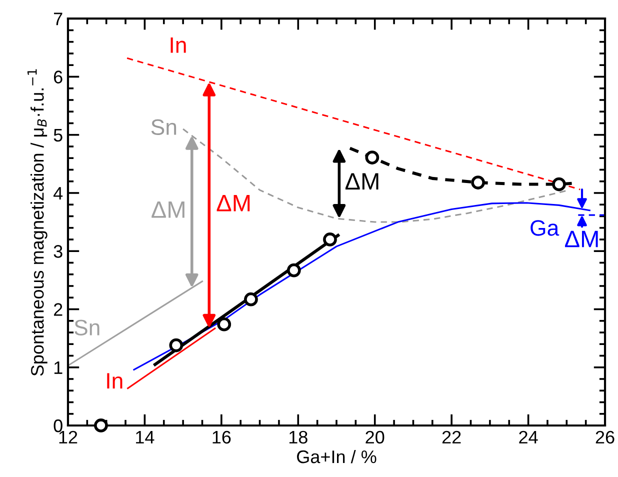 This screenshot has width=618, height=477. Describe the element at coordinates (545, 228) in the screenshot. I see `series-label: Ga` at that location.